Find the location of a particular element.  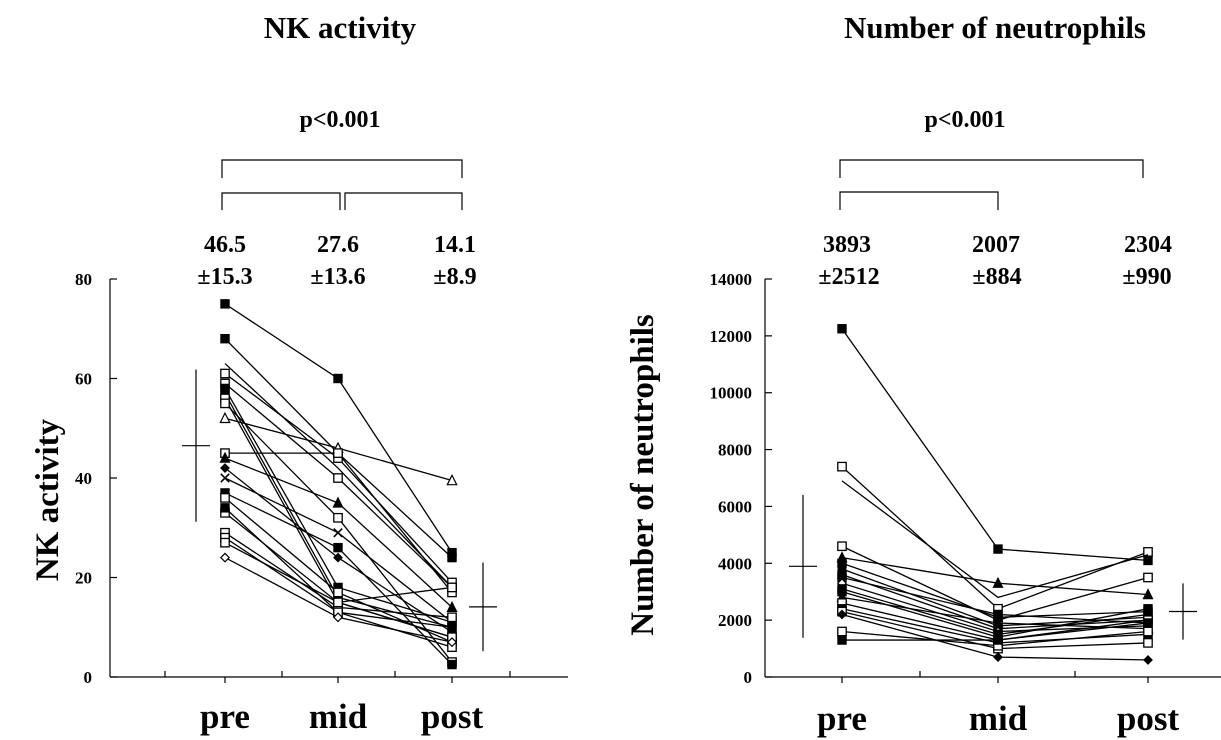

neutrophils-pre-mean: 3893 is located at coordinates (847, 245).